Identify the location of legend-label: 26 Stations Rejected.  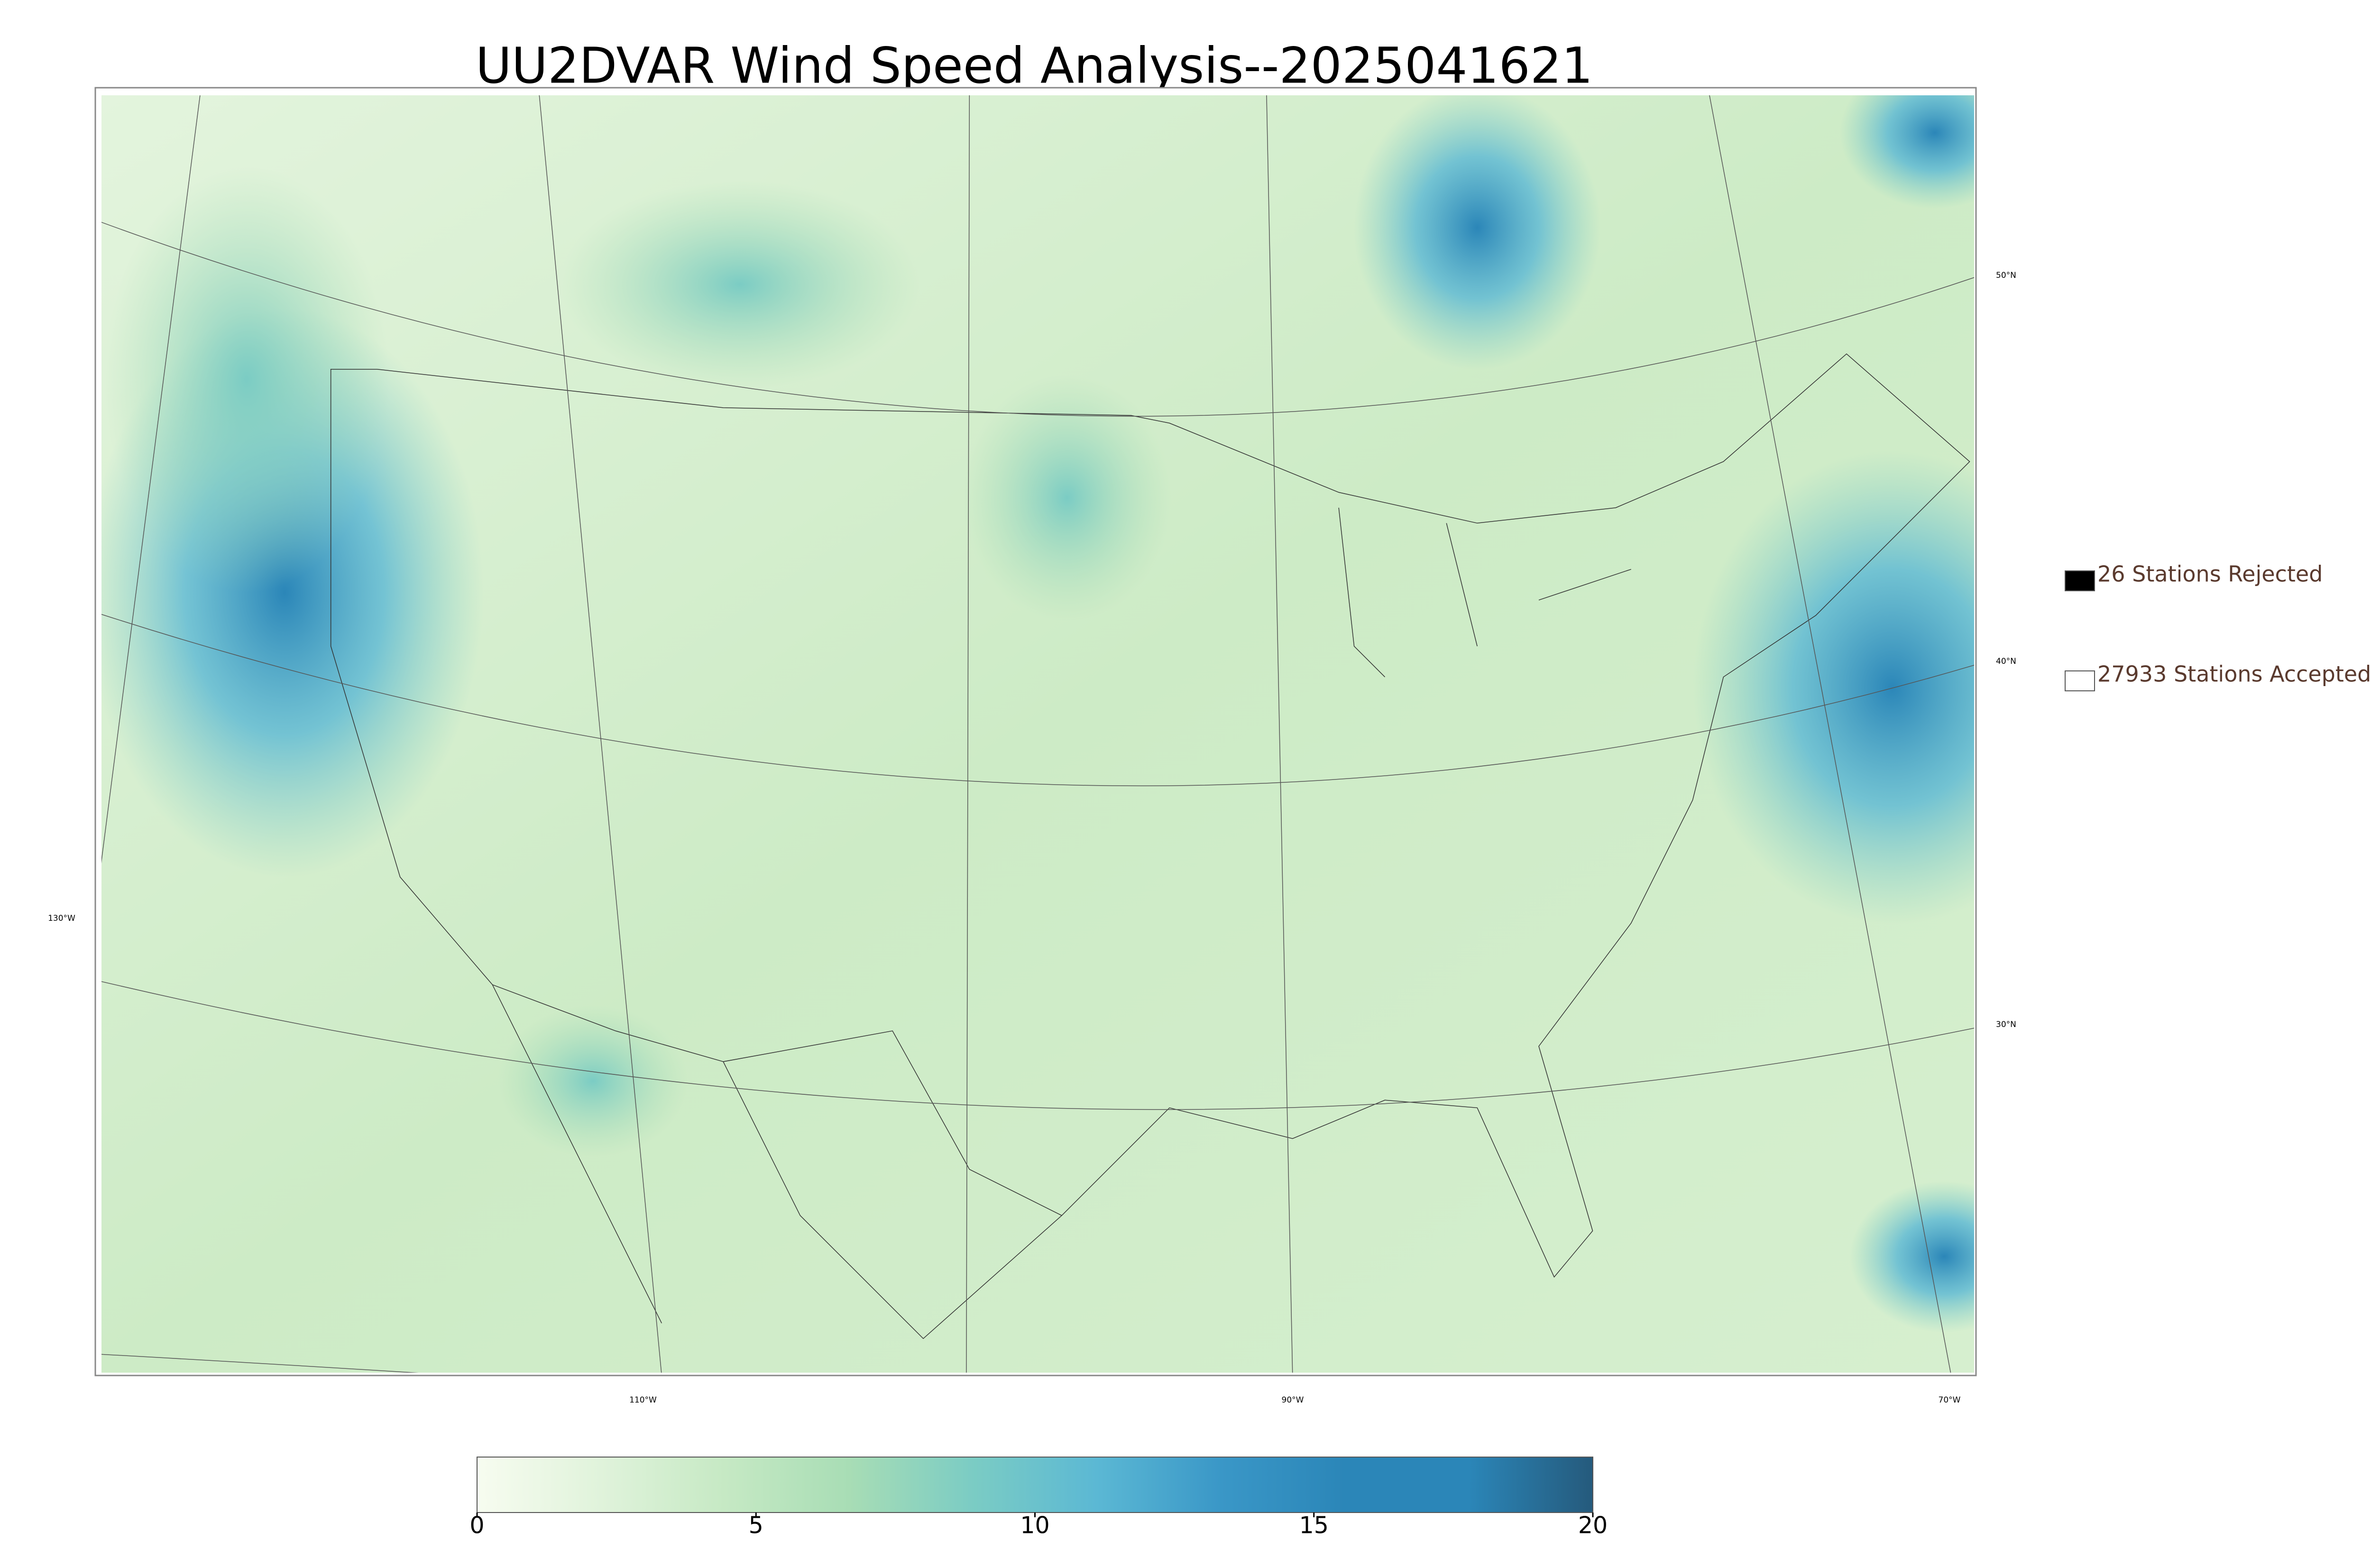
(2210, 574).